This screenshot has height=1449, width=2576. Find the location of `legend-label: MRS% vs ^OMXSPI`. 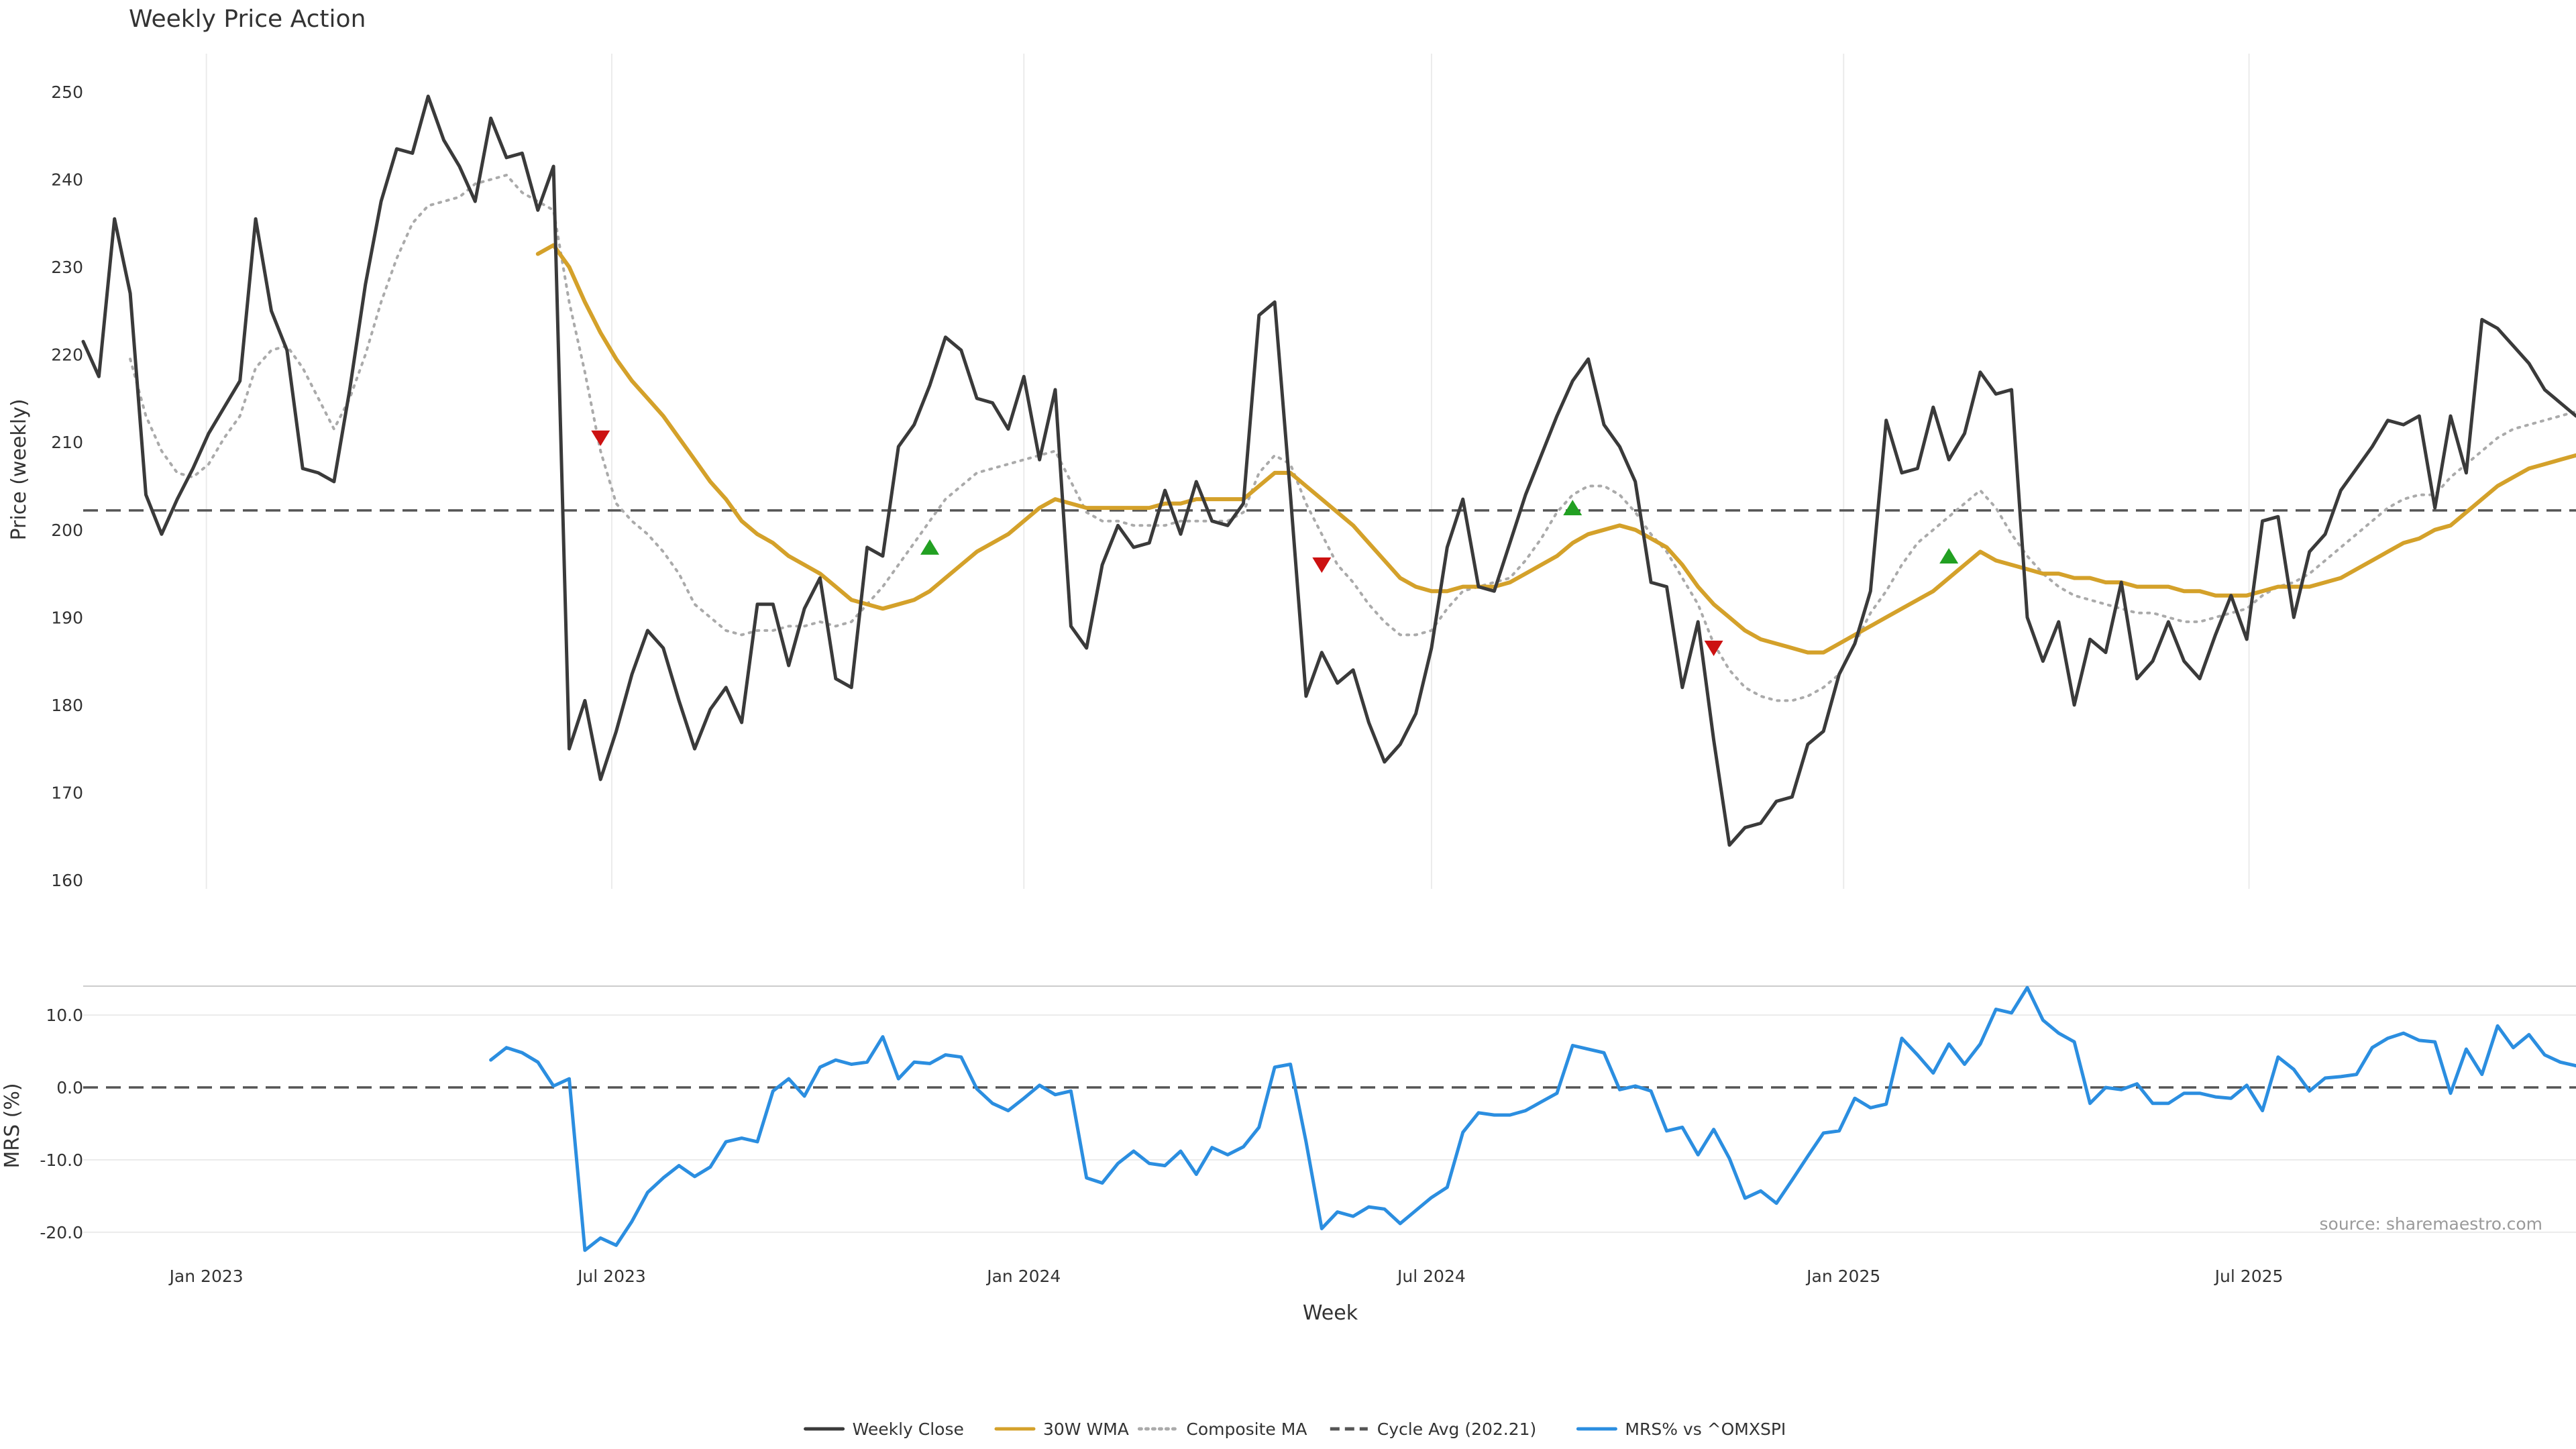

legend-label: MRS% vs ^OMXSPI is located at coordinates (1705, 1429).